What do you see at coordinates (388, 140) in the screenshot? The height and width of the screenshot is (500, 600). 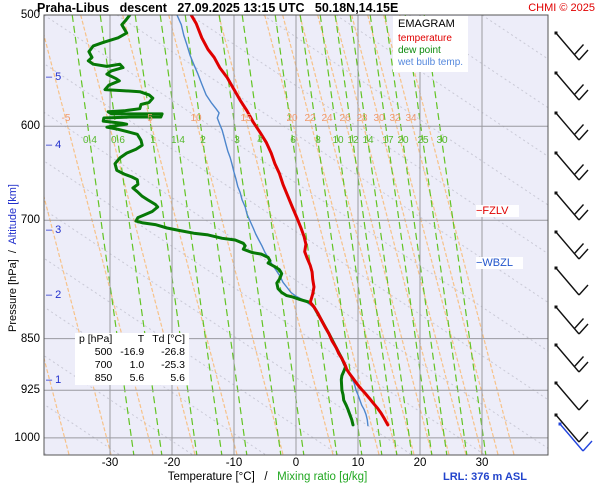 I see `mixing-ratio-label: 17` at bounding box center [388, 140].